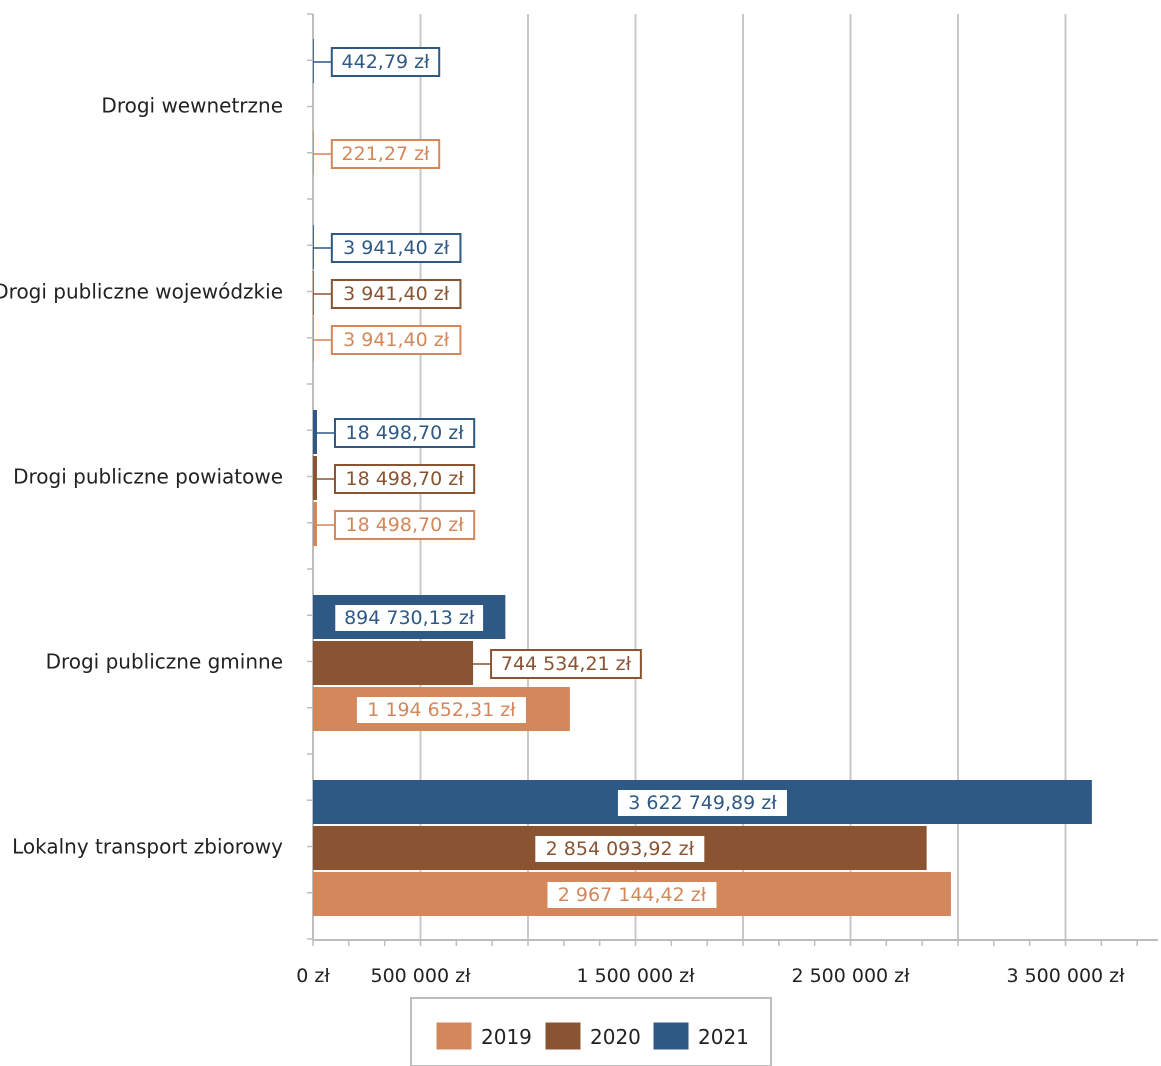 The width and height of the screenshot is (1161, 1066). What do you see at coordinates (635, 976) in the screenshot?
I see `x-tick-label: 1 500 000 zł` at bounding box center [635, 976].